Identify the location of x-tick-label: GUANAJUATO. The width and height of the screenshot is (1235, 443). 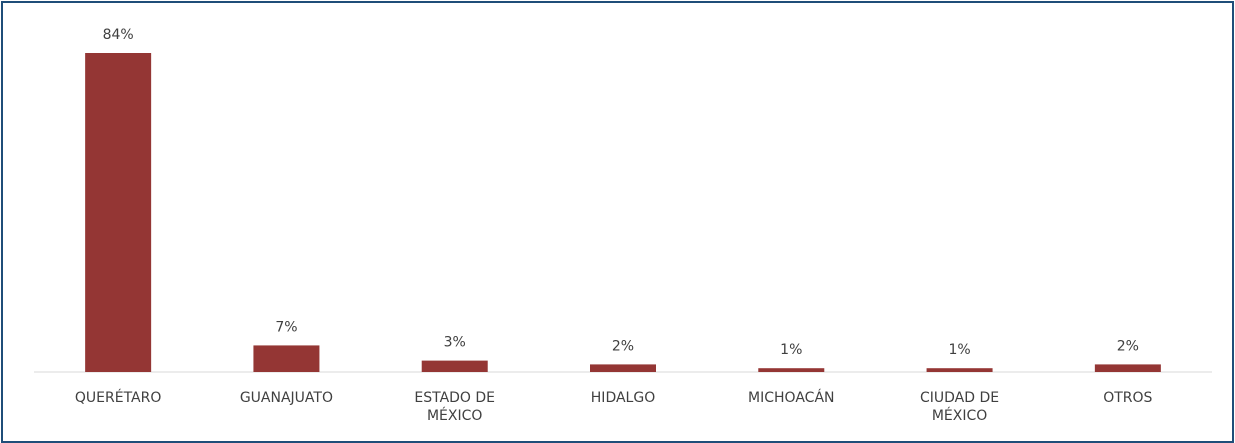
(286, 398).